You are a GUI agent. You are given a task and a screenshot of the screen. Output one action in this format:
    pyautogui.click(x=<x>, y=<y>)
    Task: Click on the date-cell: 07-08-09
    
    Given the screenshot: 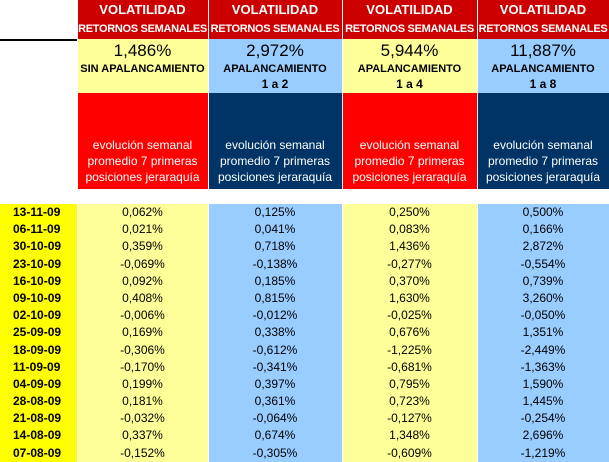 What is the action you would take?
    pyautogui.click(x=37, y=452)
    